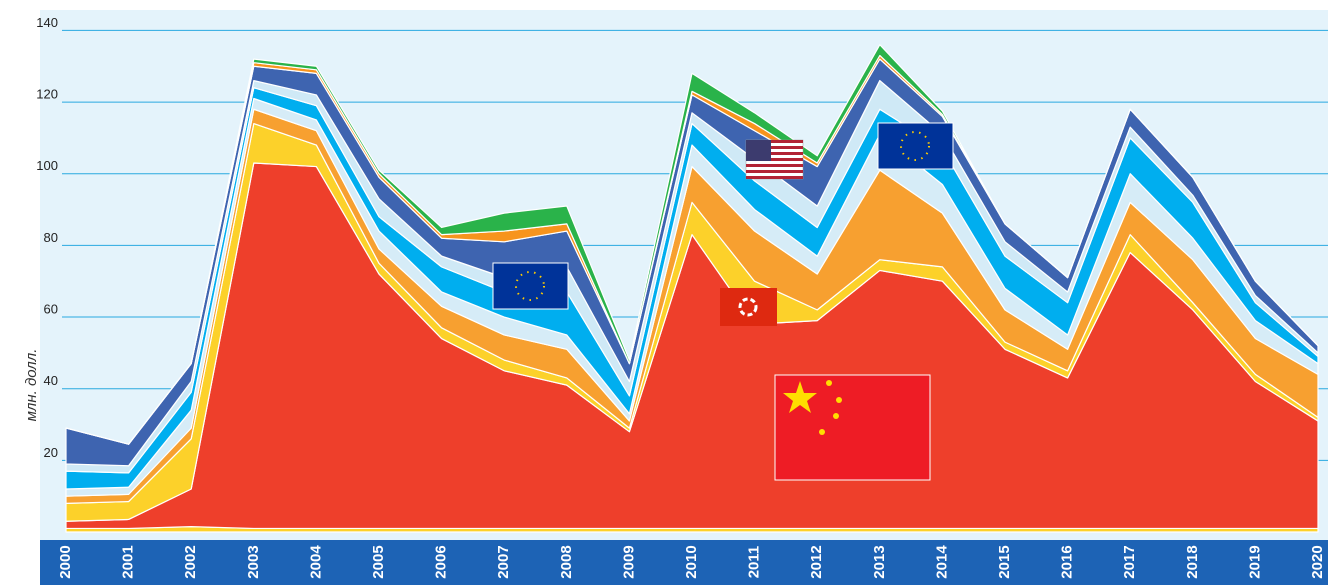 The image size is (1328, 585). I want to click on y-tick-label: 120, so click(47, 94).